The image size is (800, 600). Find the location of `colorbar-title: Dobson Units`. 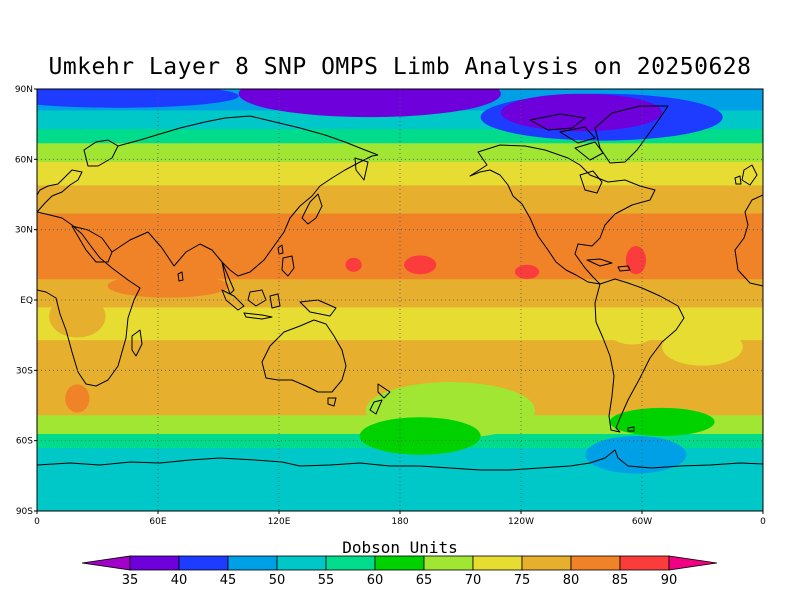

colorbar-title: Dobson Units is located at coordinates (400, 547).